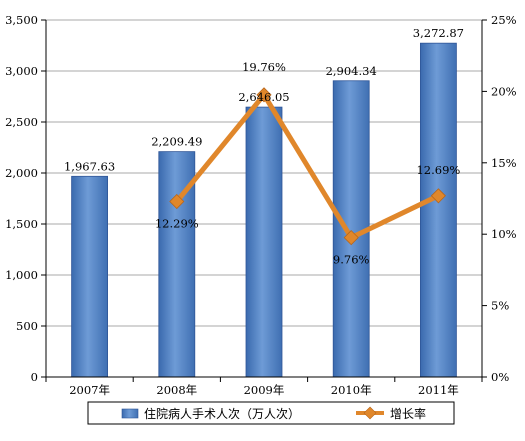 Image resolution: width=525 pixels, height=441 pixels. What do you see at coordinates (176, 390) in the screenshot?
I see `x-tick-label: 2008年` at bounding box center [176, 390].